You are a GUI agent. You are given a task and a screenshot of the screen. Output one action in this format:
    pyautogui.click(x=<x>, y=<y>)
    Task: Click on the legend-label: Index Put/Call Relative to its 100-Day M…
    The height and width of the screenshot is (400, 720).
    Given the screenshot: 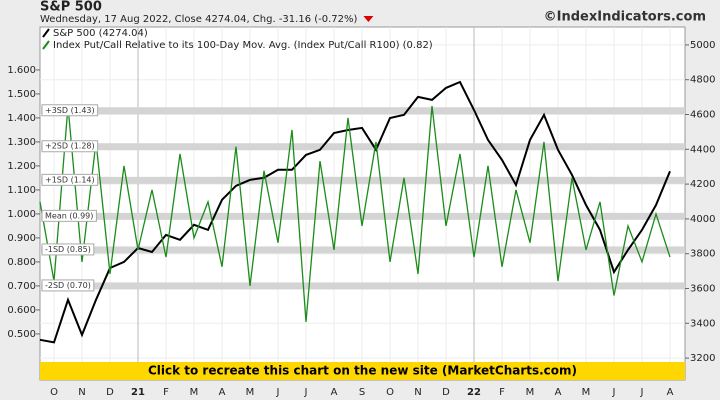 What is the action you would take?
    pyautogui.click(x=243, y=45)
    